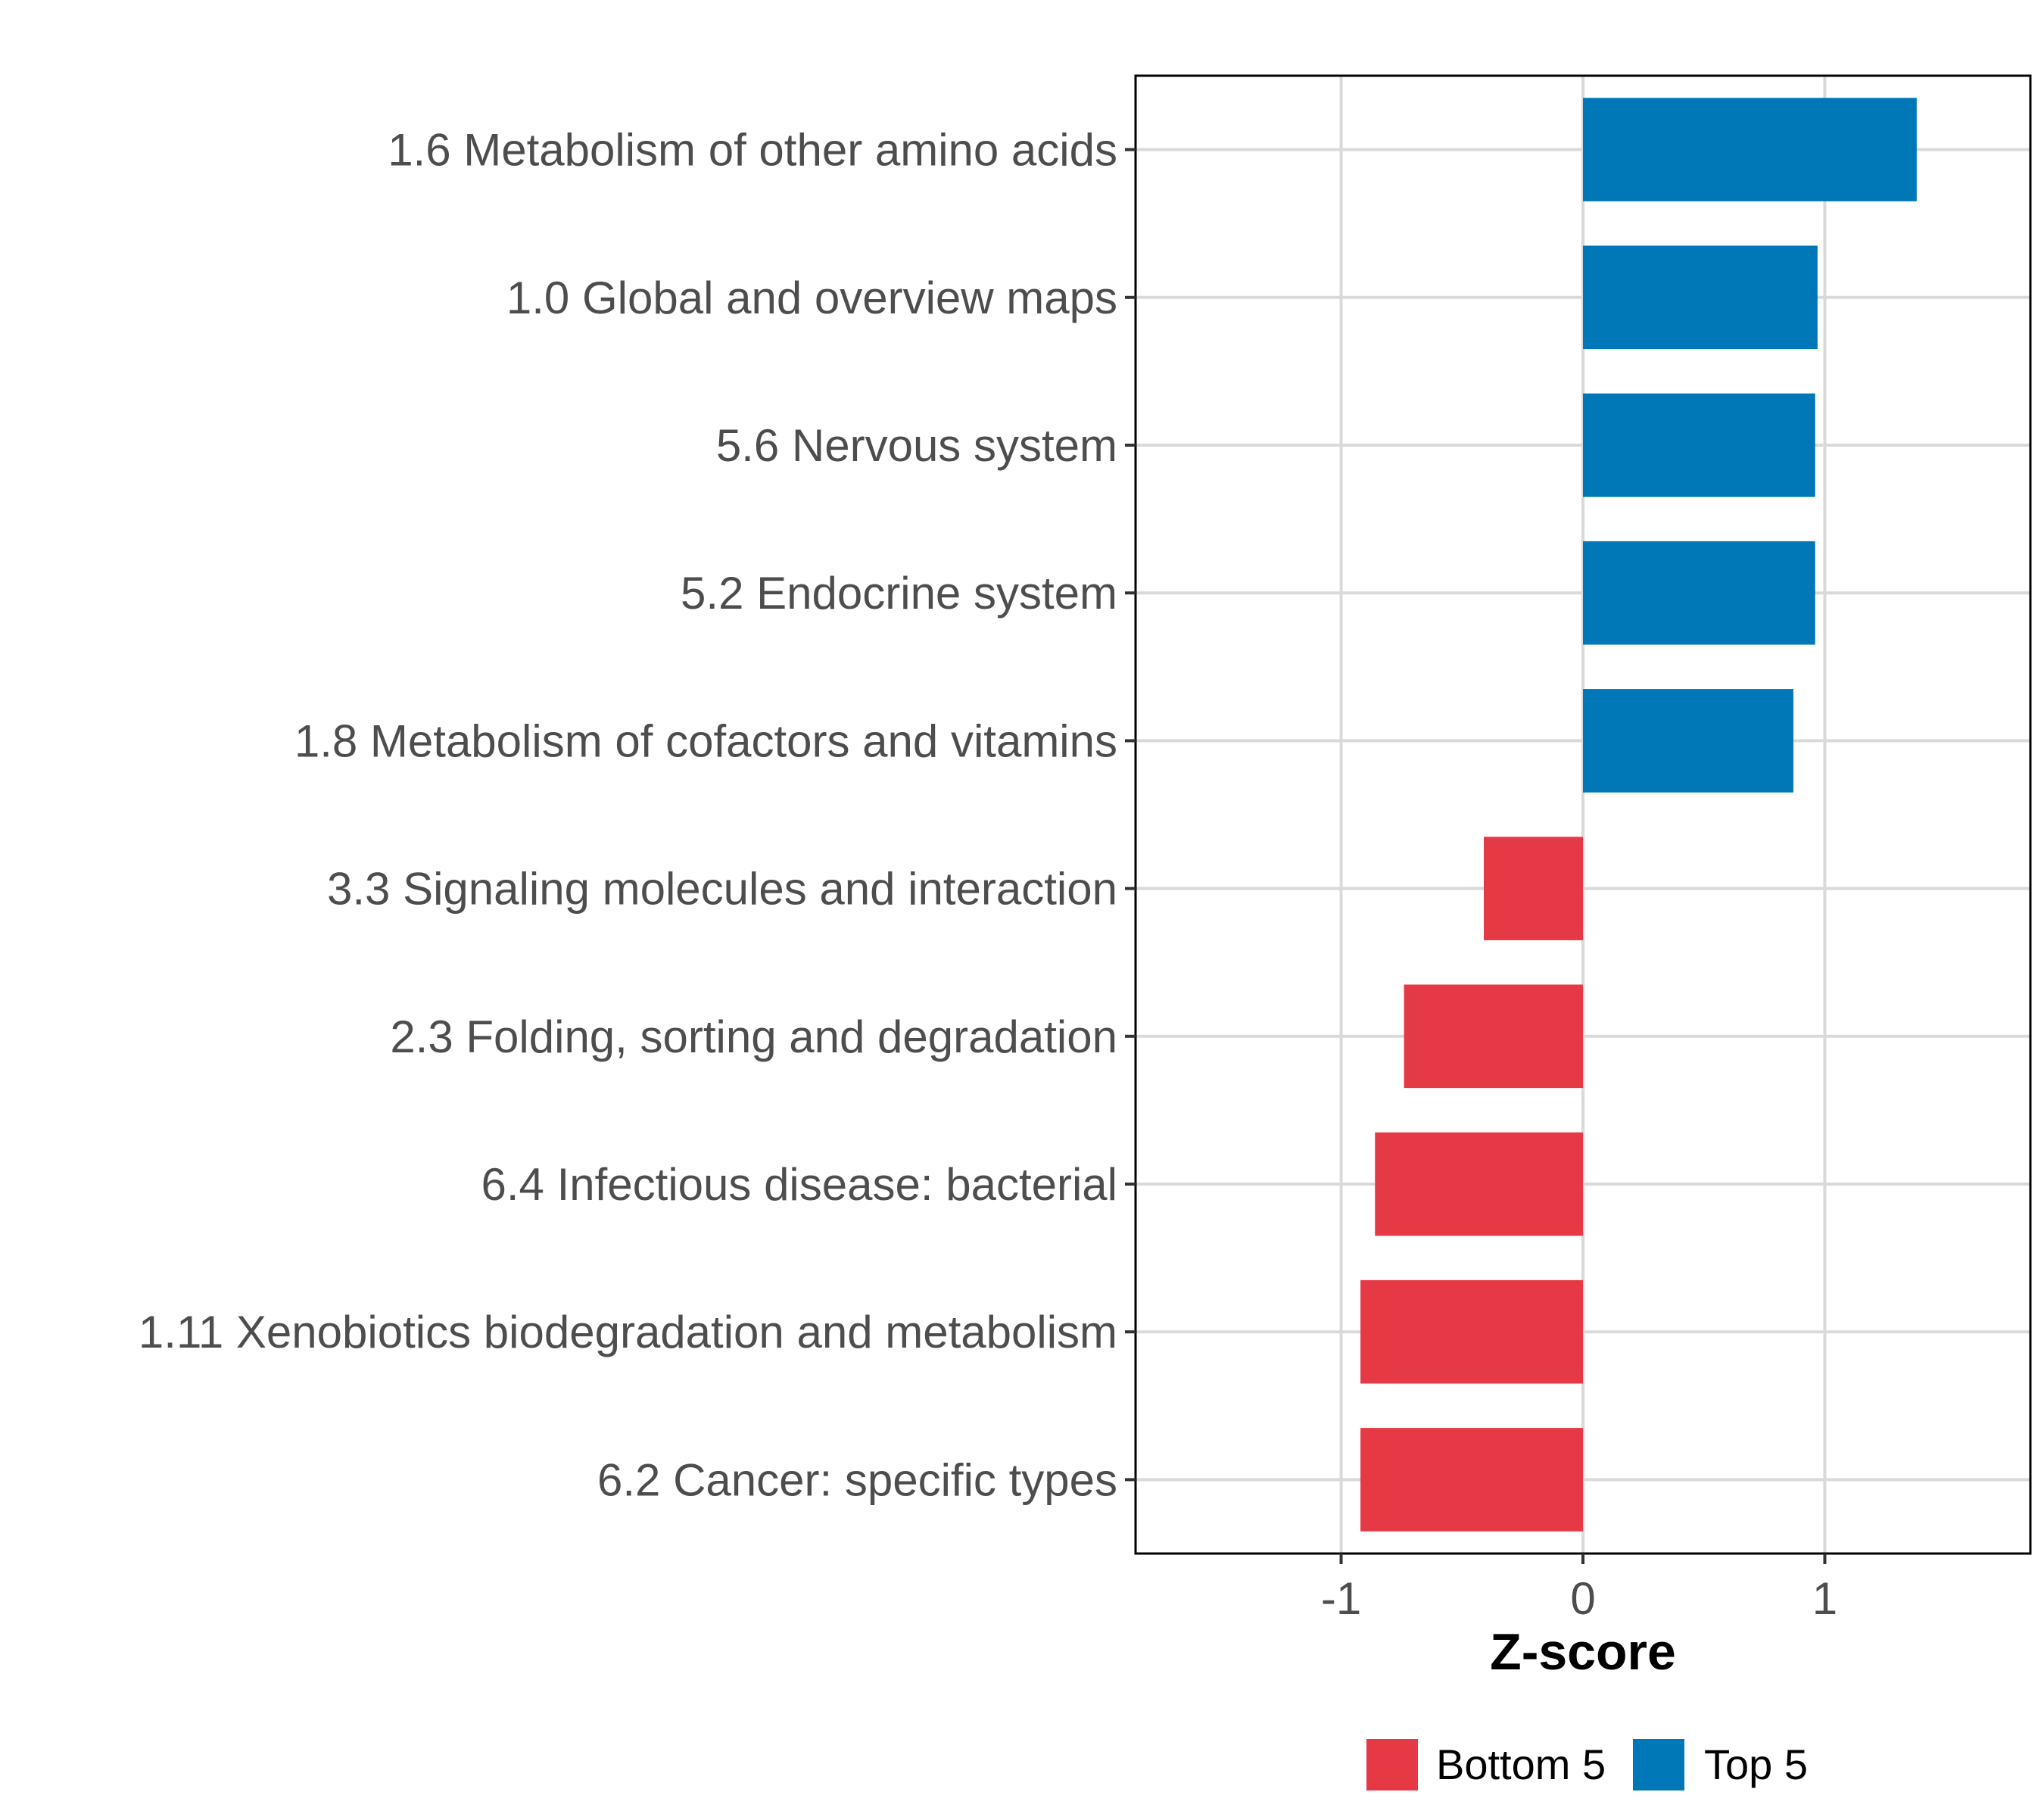 The width and height of the screenshot is (2044, 1817). I want to click on legend: Bottom 5 Top 5, so click(1587, 1765).